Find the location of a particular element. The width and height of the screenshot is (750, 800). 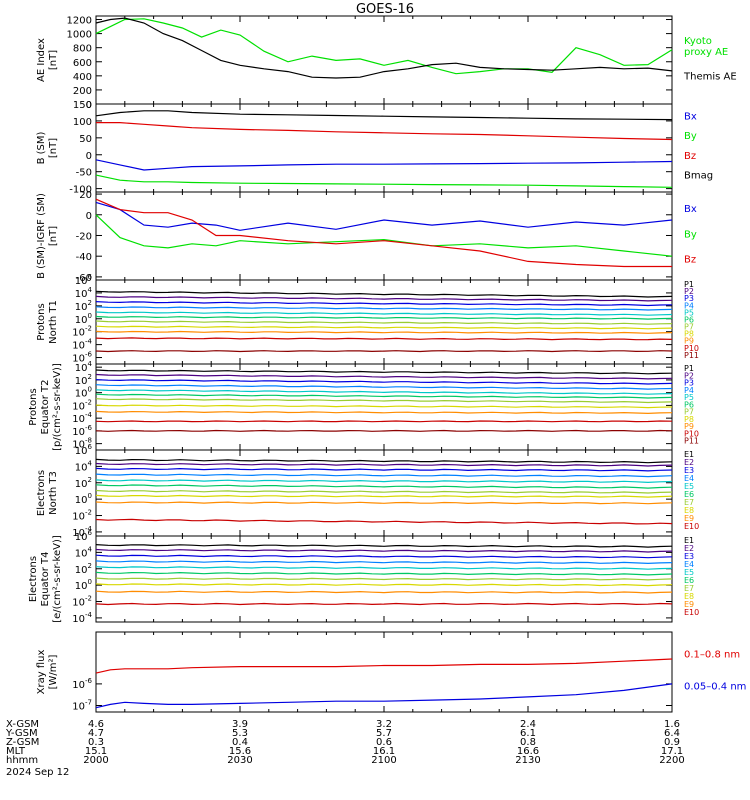

legend-label: E8 is located at coordinates (689, 596).